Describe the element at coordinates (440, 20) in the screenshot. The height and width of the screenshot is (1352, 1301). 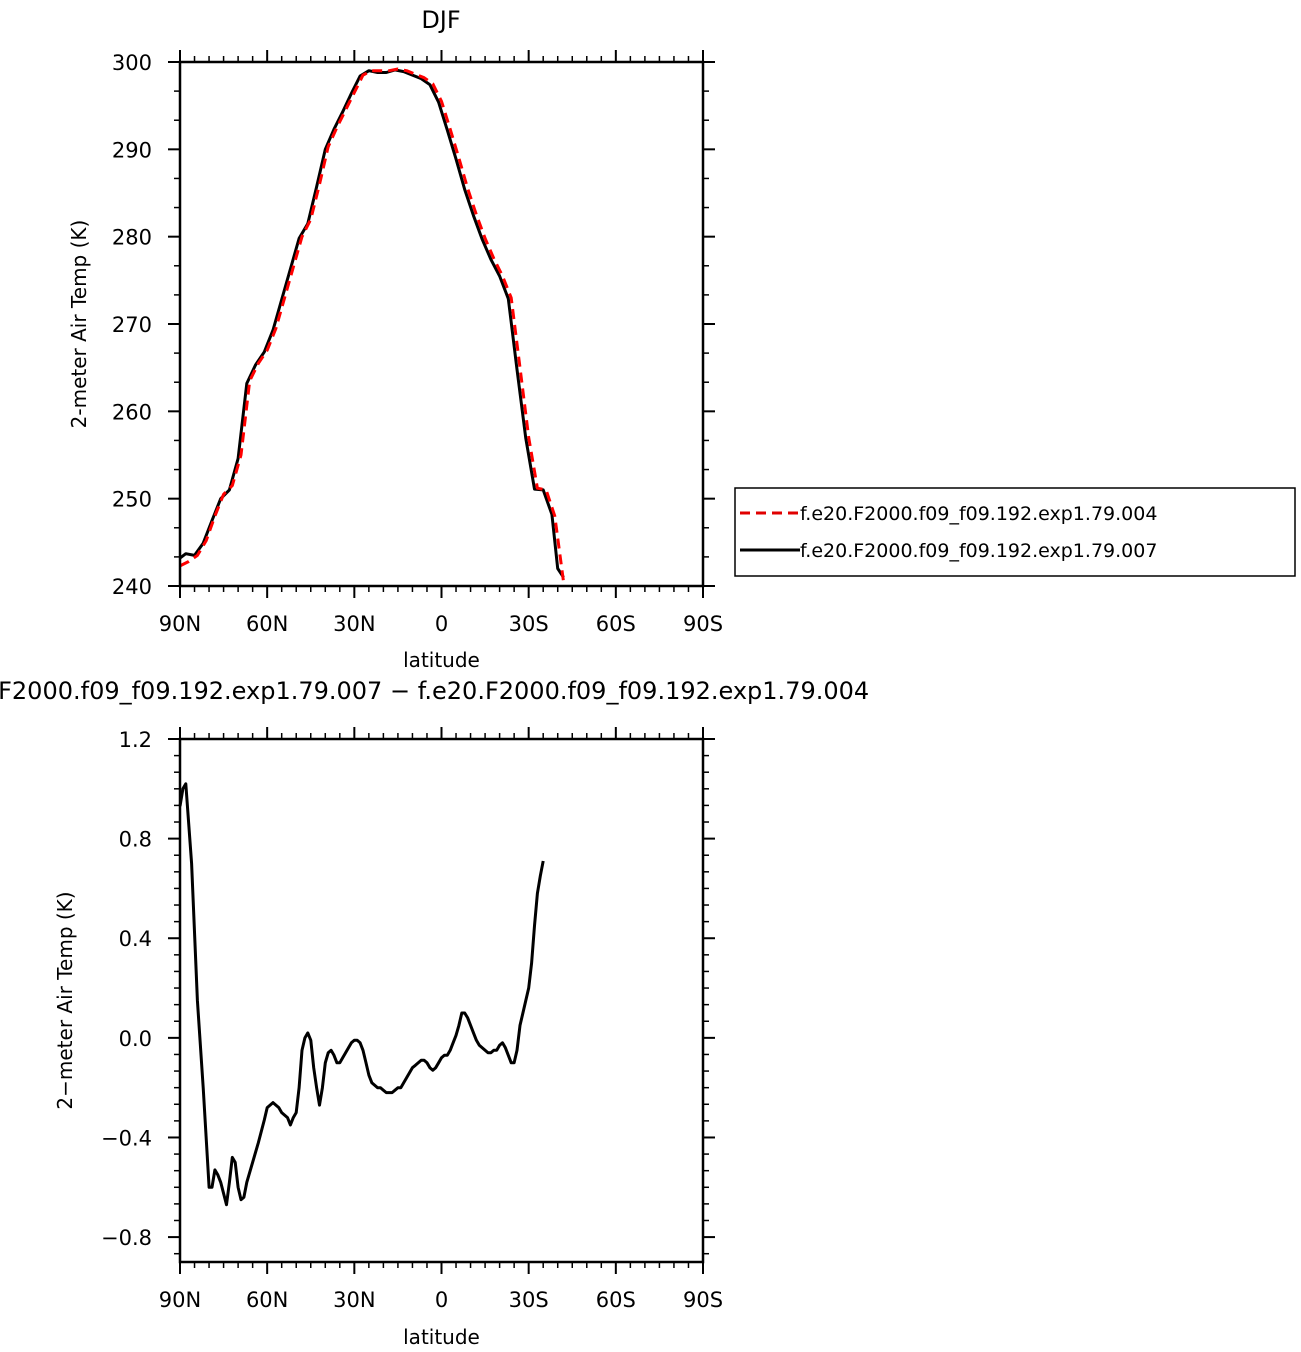
I see `temperature-chart-title: DJF` at that location.